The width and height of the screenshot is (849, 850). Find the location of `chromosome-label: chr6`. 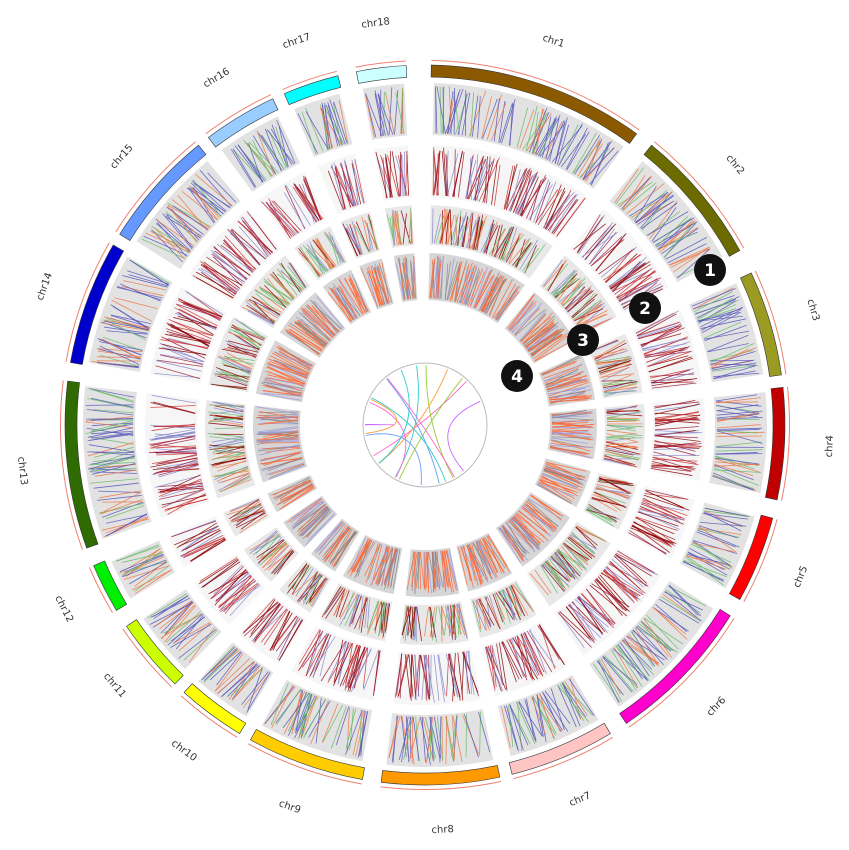

chromosome-label: chr6 is located at coordinates (716, 707).